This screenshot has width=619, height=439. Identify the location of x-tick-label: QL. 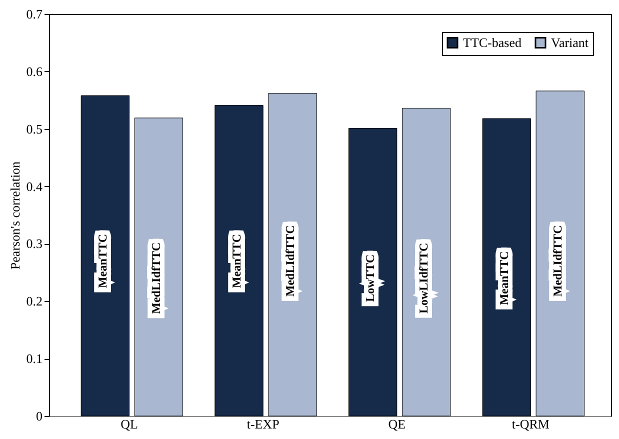
(129, 424).